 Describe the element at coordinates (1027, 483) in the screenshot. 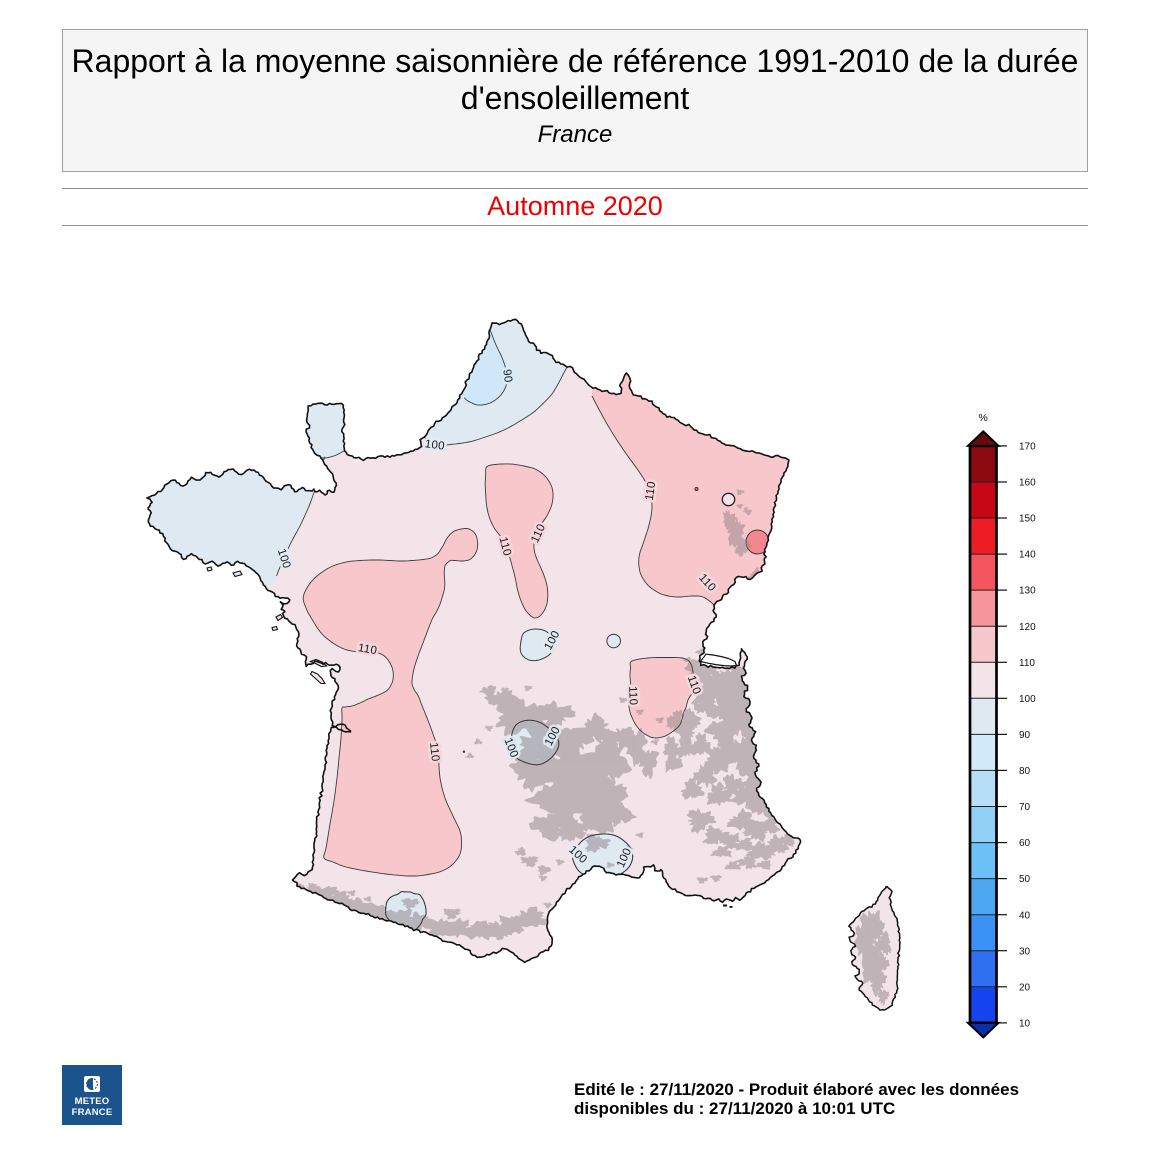

I see `svg-text: 160` at that location.